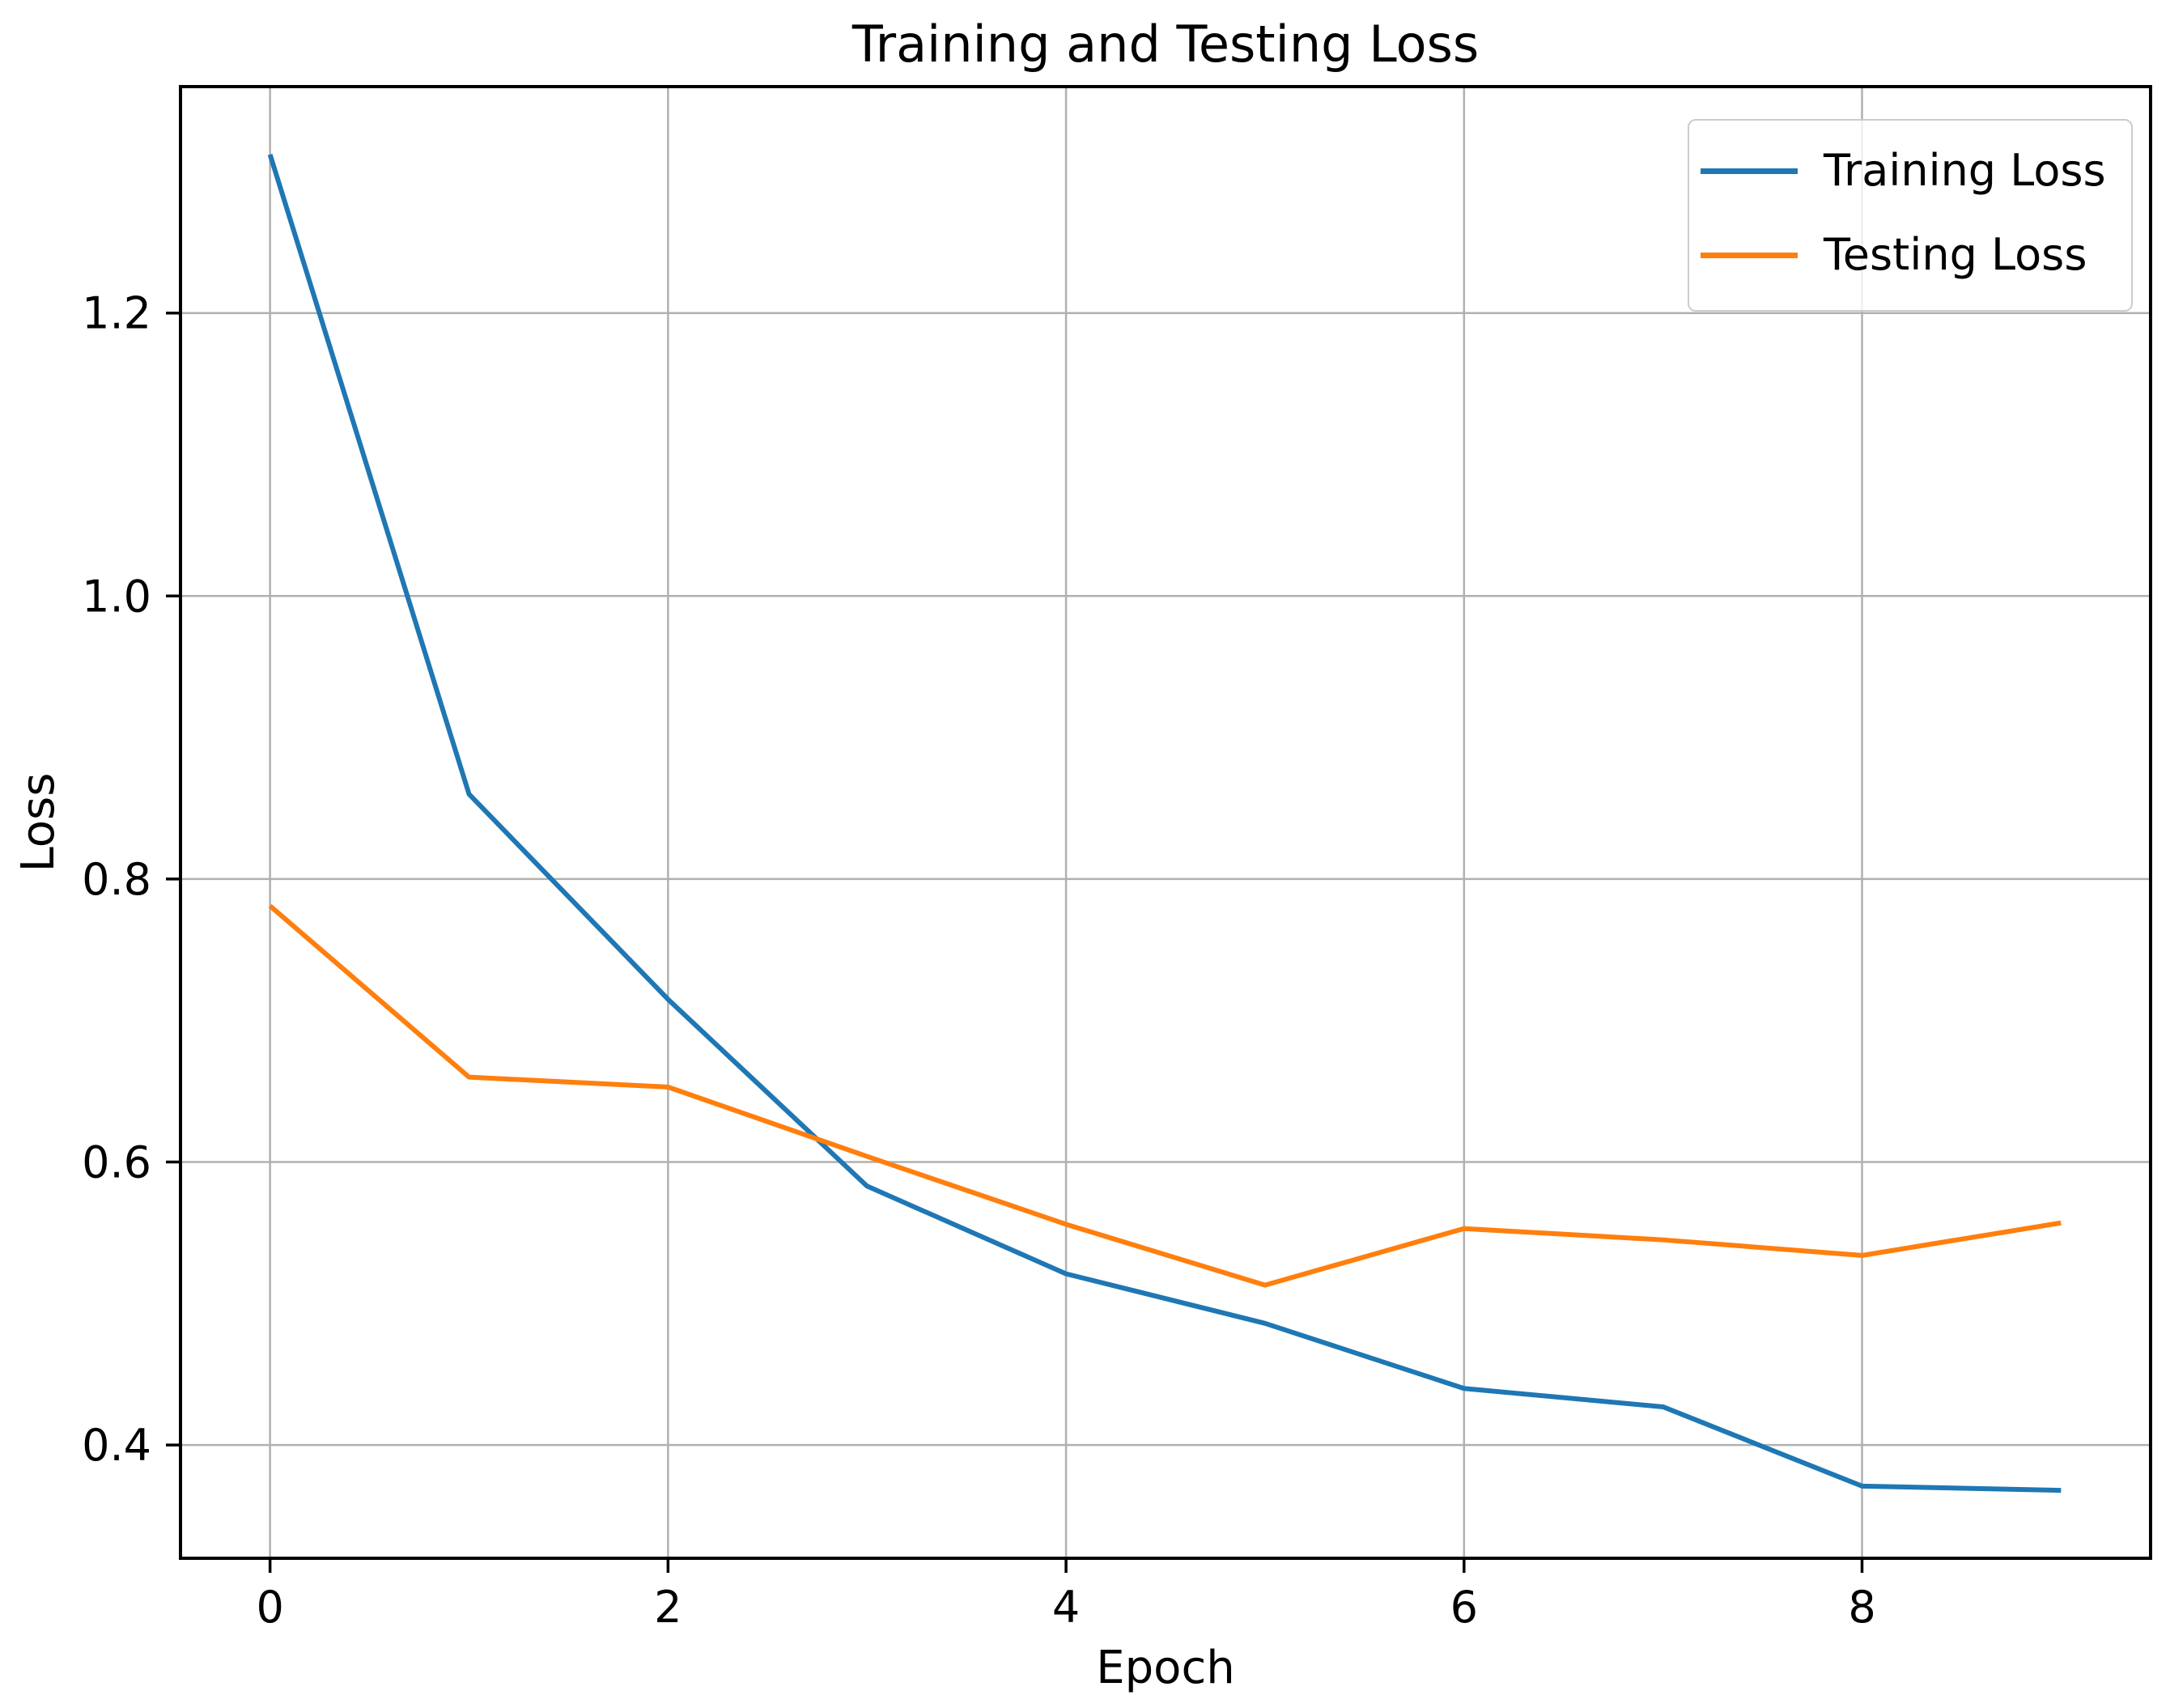  Describe the element at coordinates (117, 596) in the screenshot. I see `y-tick-label: 1.0` at that location.